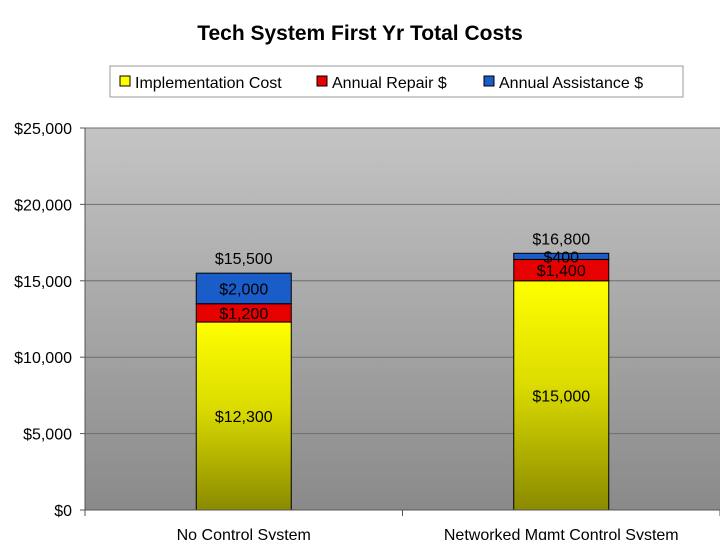 This screenshot has height=540, width=720. Describe the element at coordinates (43, 358) in the screenshot. I see `y-tick-label: $10,000` at that location.